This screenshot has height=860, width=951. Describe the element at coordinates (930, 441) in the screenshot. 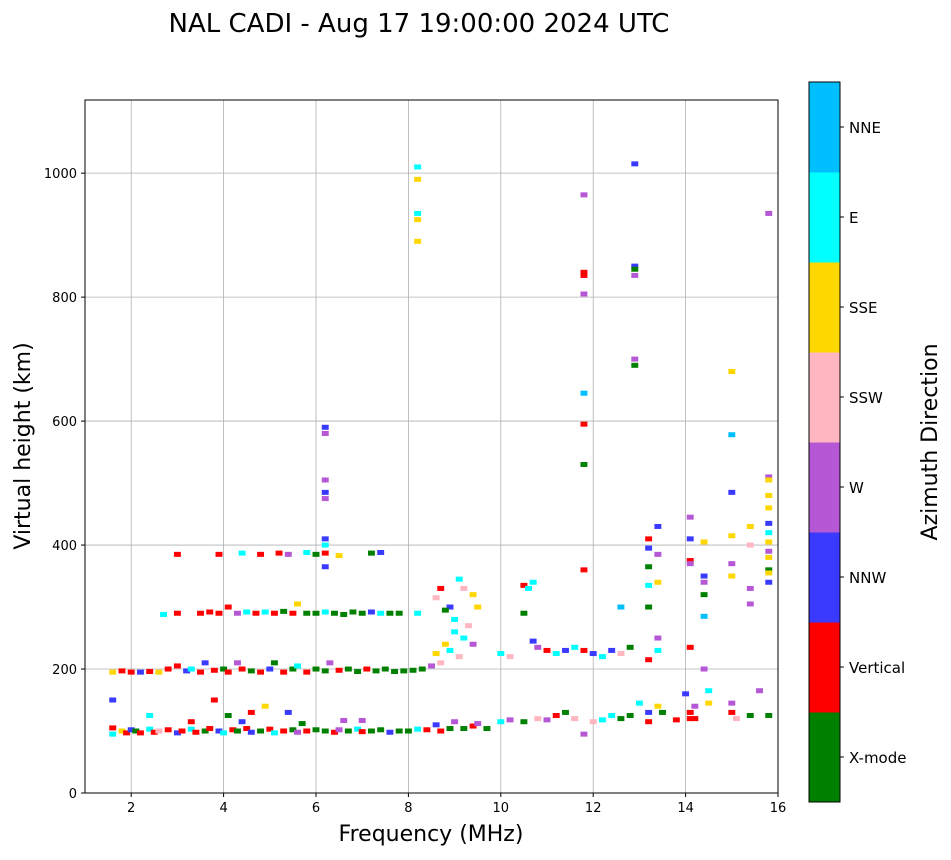

I see `colorbar-label: Azimuth Direction` at that location.